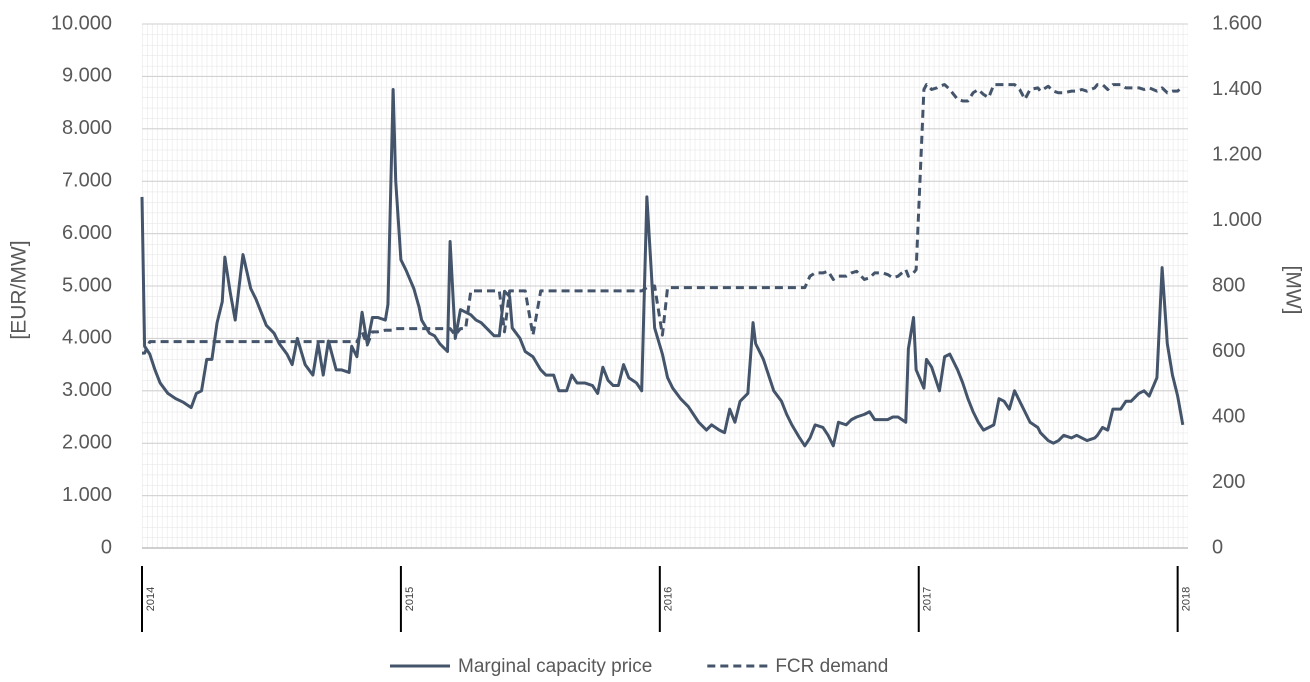 This screenshot has width=1310, height=682. I want to click on y-tick-label: 6.000, so click(87, 233).